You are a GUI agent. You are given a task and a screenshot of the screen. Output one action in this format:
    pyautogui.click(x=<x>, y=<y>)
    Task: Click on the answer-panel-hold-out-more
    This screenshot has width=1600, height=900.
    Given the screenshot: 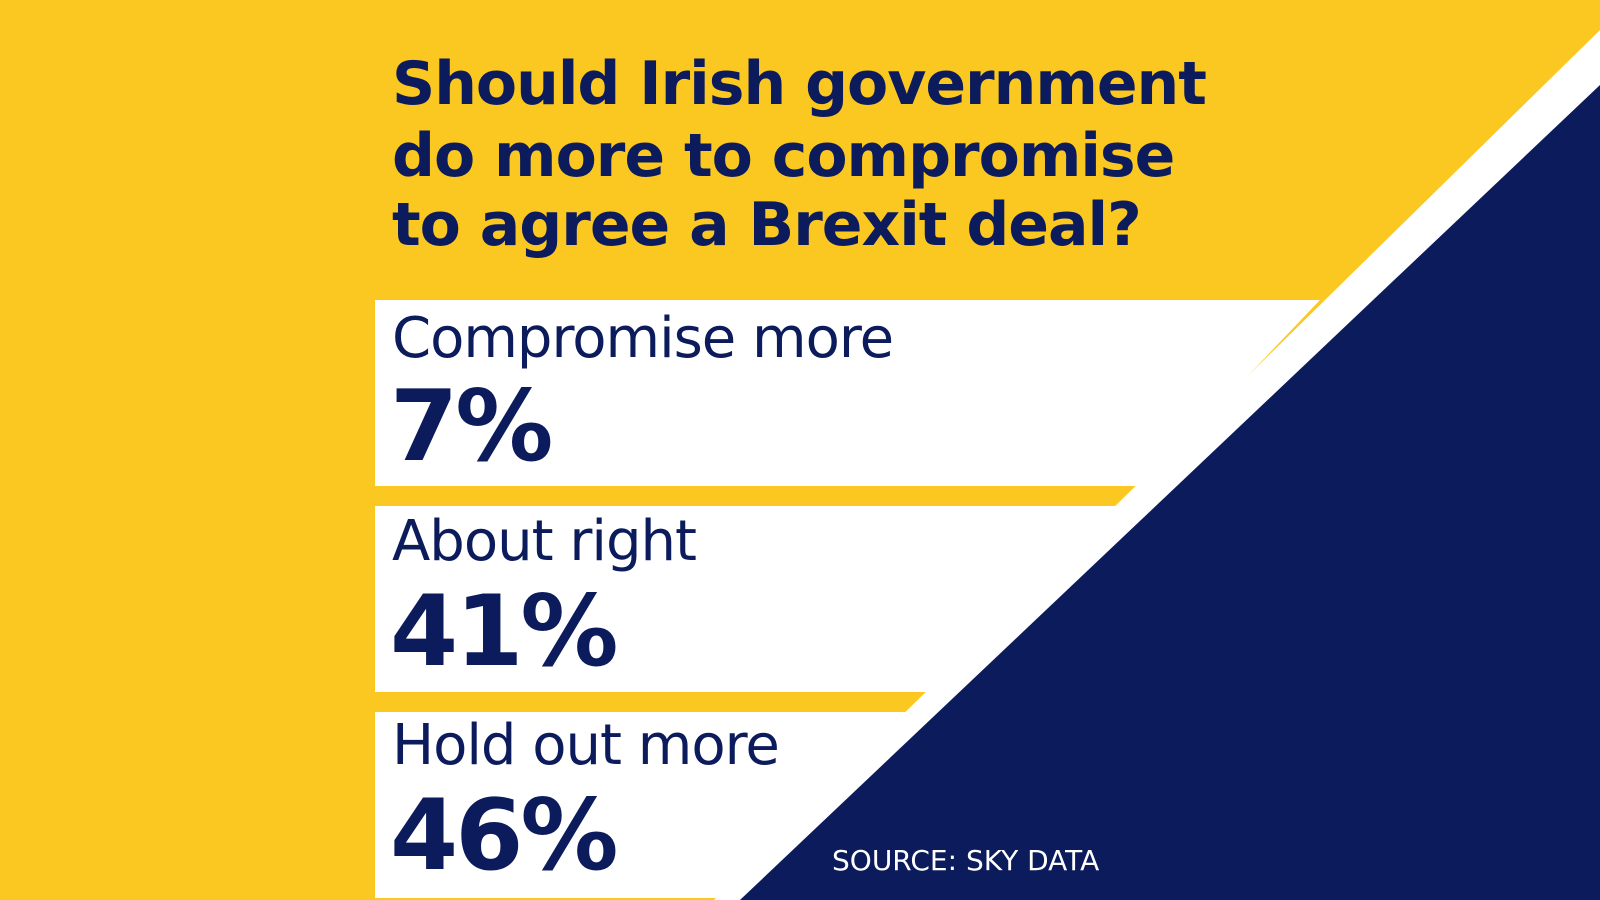 What is the action you would take?
    pyautogui.click(x=651, y=805)
    